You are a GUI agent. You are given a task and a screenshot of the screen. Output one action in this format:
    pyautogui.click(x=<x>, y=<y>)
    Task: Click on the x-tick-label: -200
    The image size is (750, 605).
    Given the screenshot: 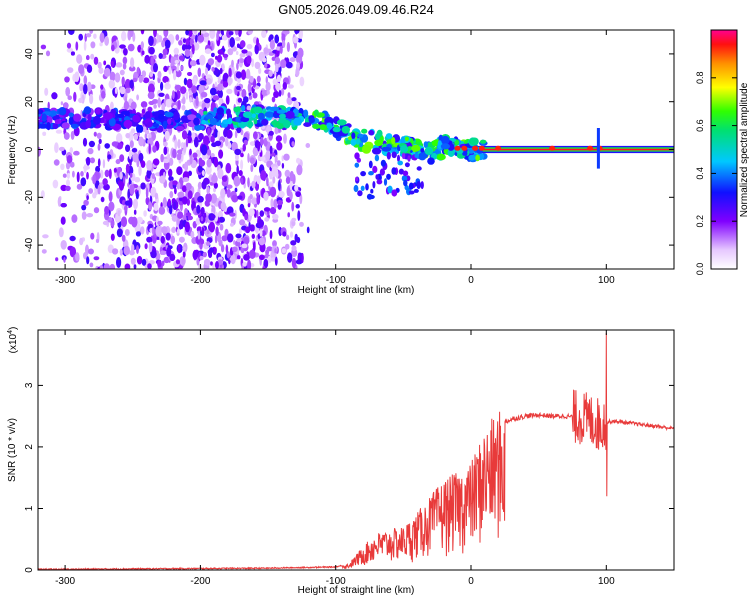 What is the action you would take?
    pyautogui.click(x=200, y=581)
    